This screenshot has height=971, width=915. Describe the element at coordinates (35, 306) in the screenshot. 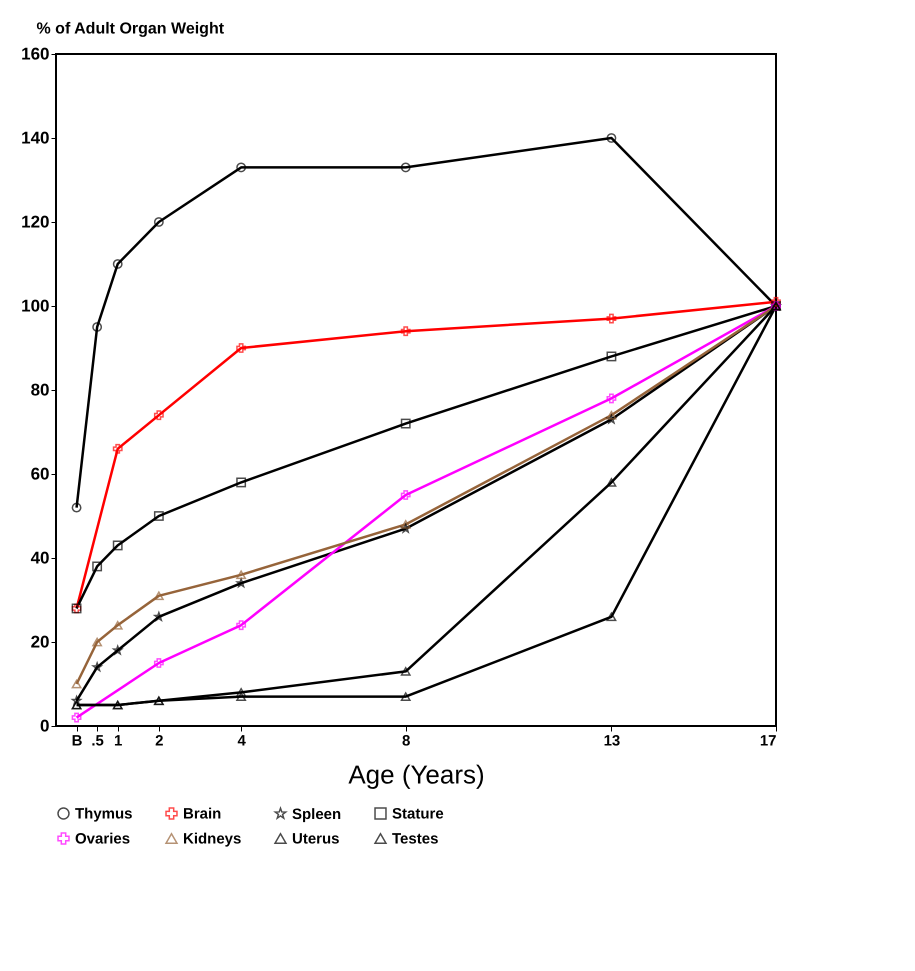

I see `y-tick-label: 100` at that location.